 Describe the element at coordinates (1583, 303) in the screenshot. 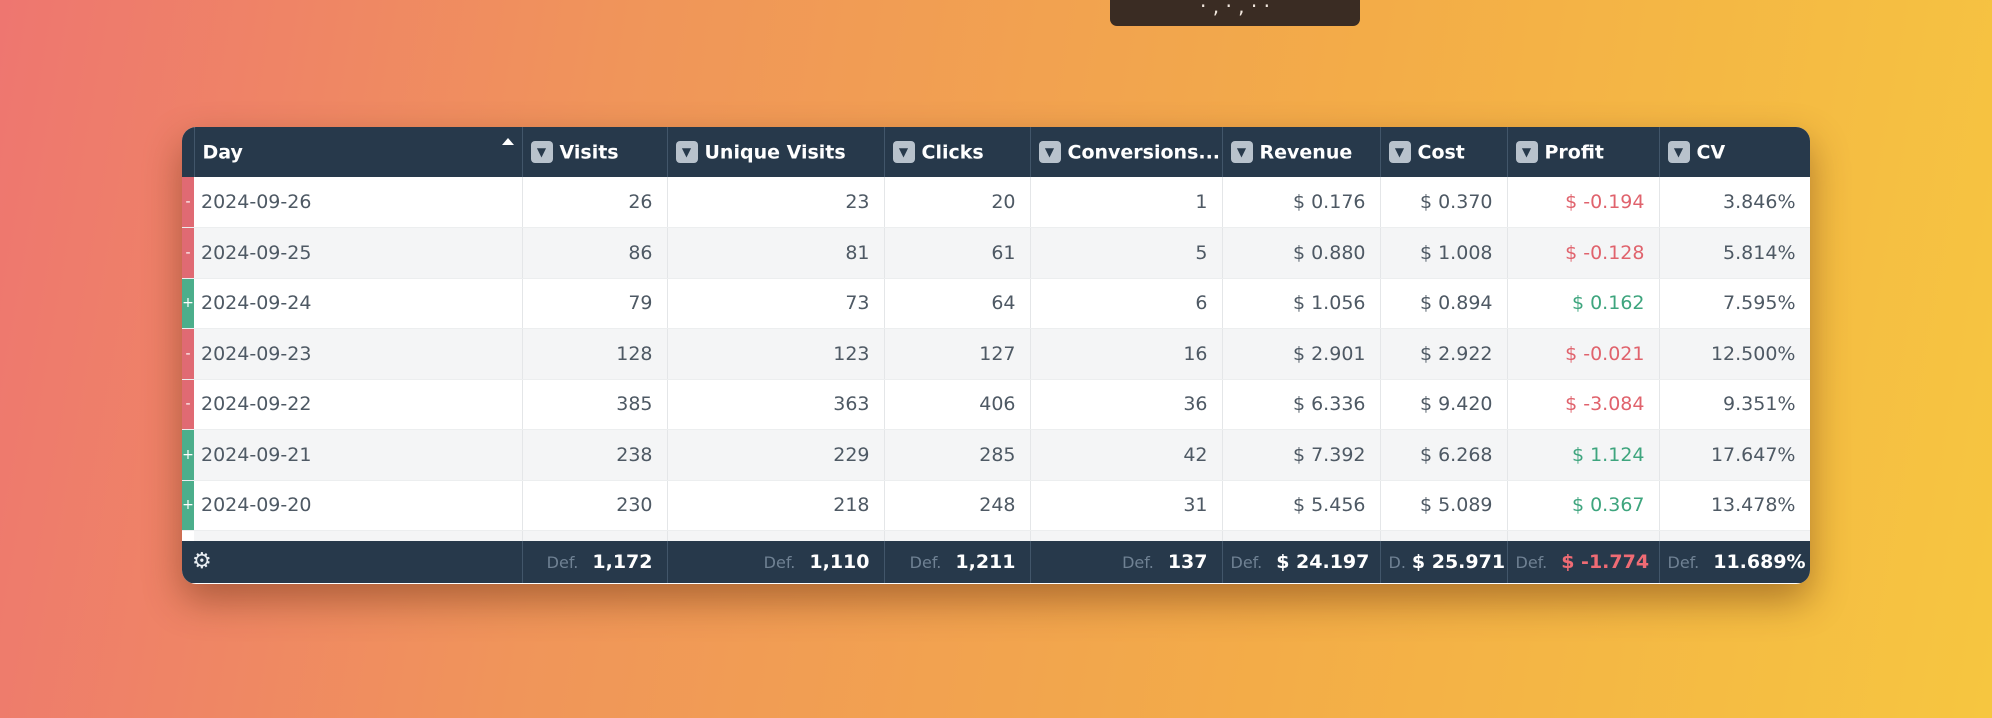

I see `cell-profit: $ 0.162` at that location.